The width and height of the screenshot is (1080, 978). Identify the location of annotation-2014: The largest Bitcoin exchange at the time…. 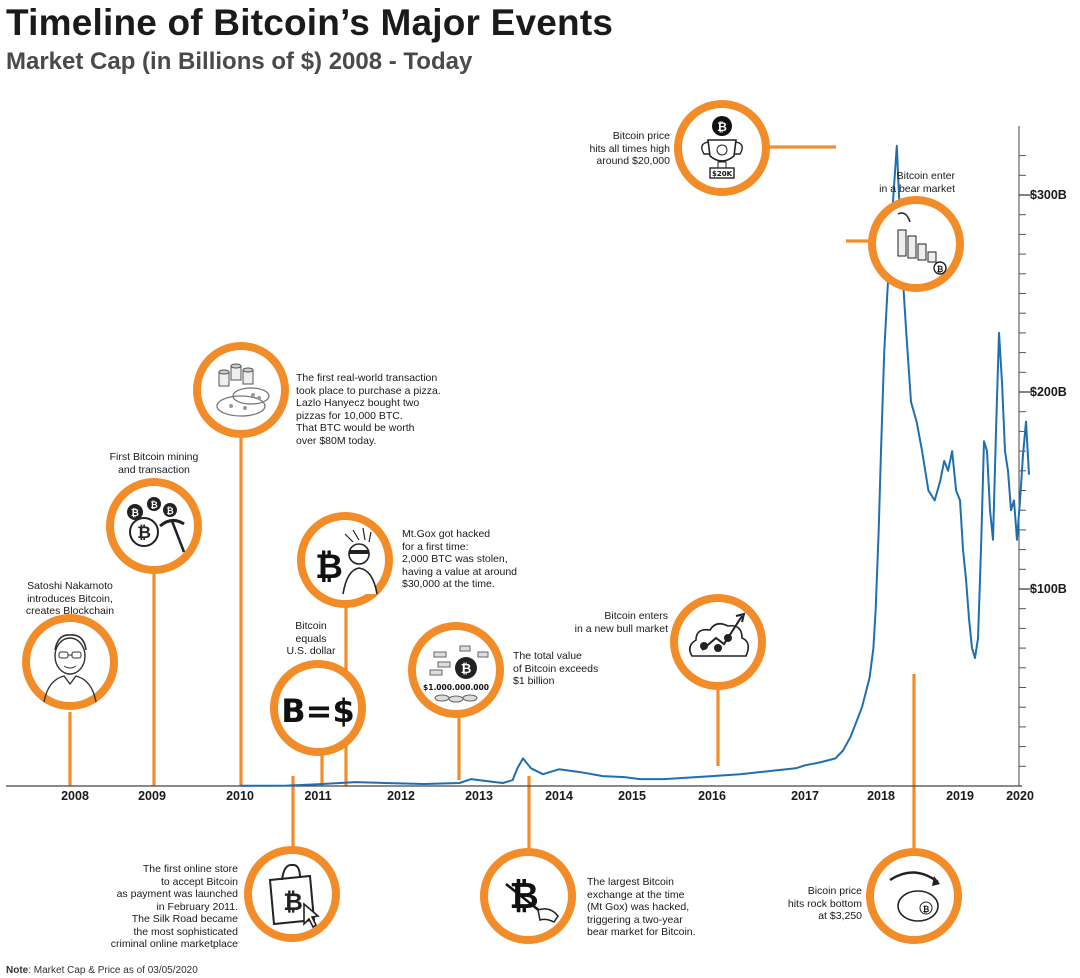
(641, 907).